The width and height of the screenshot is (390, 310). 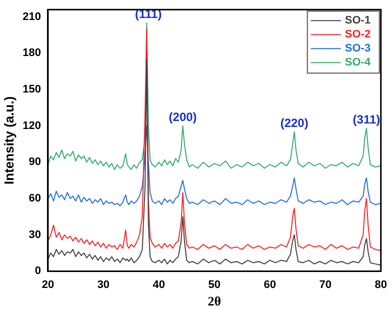 I want to click on y-tick-label: 30, so click(x=34, y=234).